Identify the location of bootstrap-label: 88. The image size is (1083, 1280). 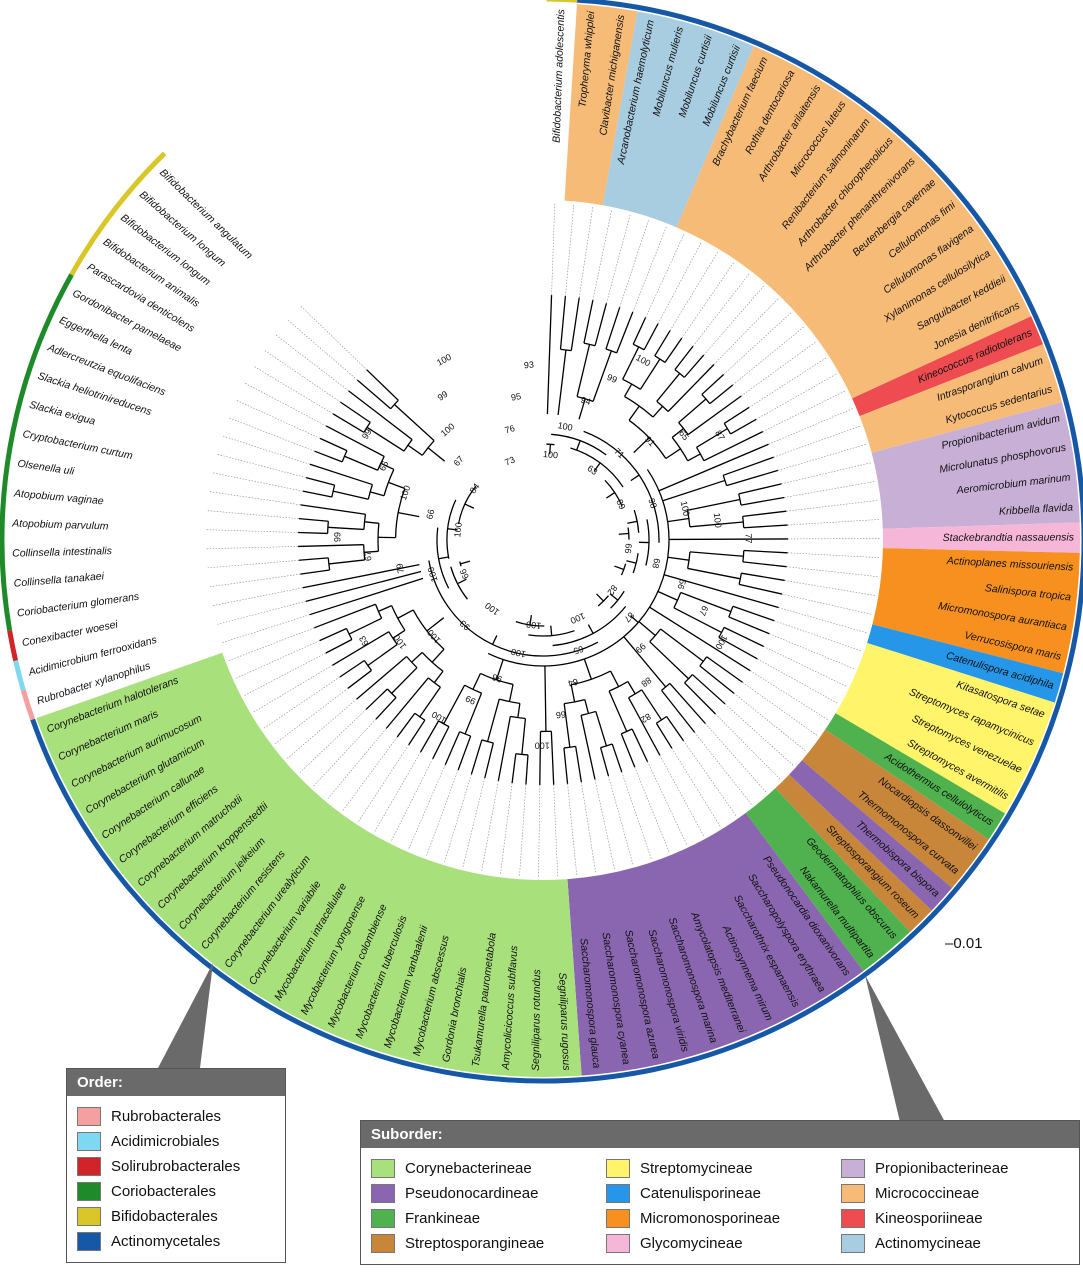
(646, 682).